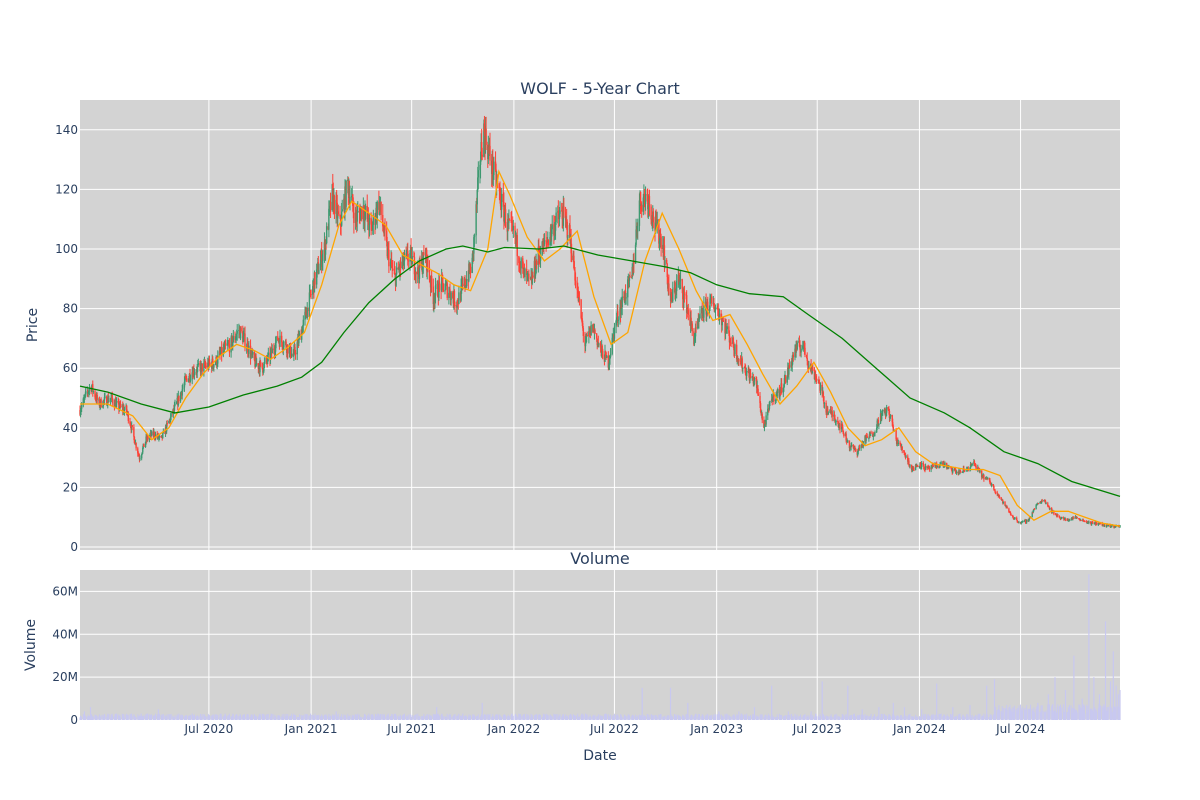  What do you see at coordinates (70, 487) in the screenshot?
I see `price-tick-label: 20` at bounding box center [70, 487].